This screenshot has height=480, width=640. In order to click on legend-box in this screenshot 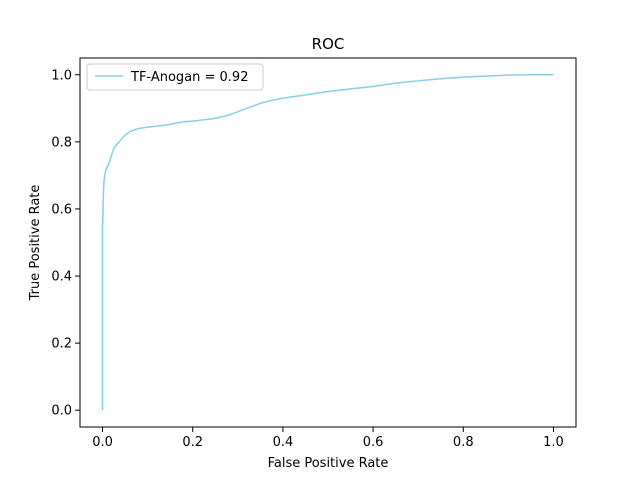, I will do `click(175, 77)`.